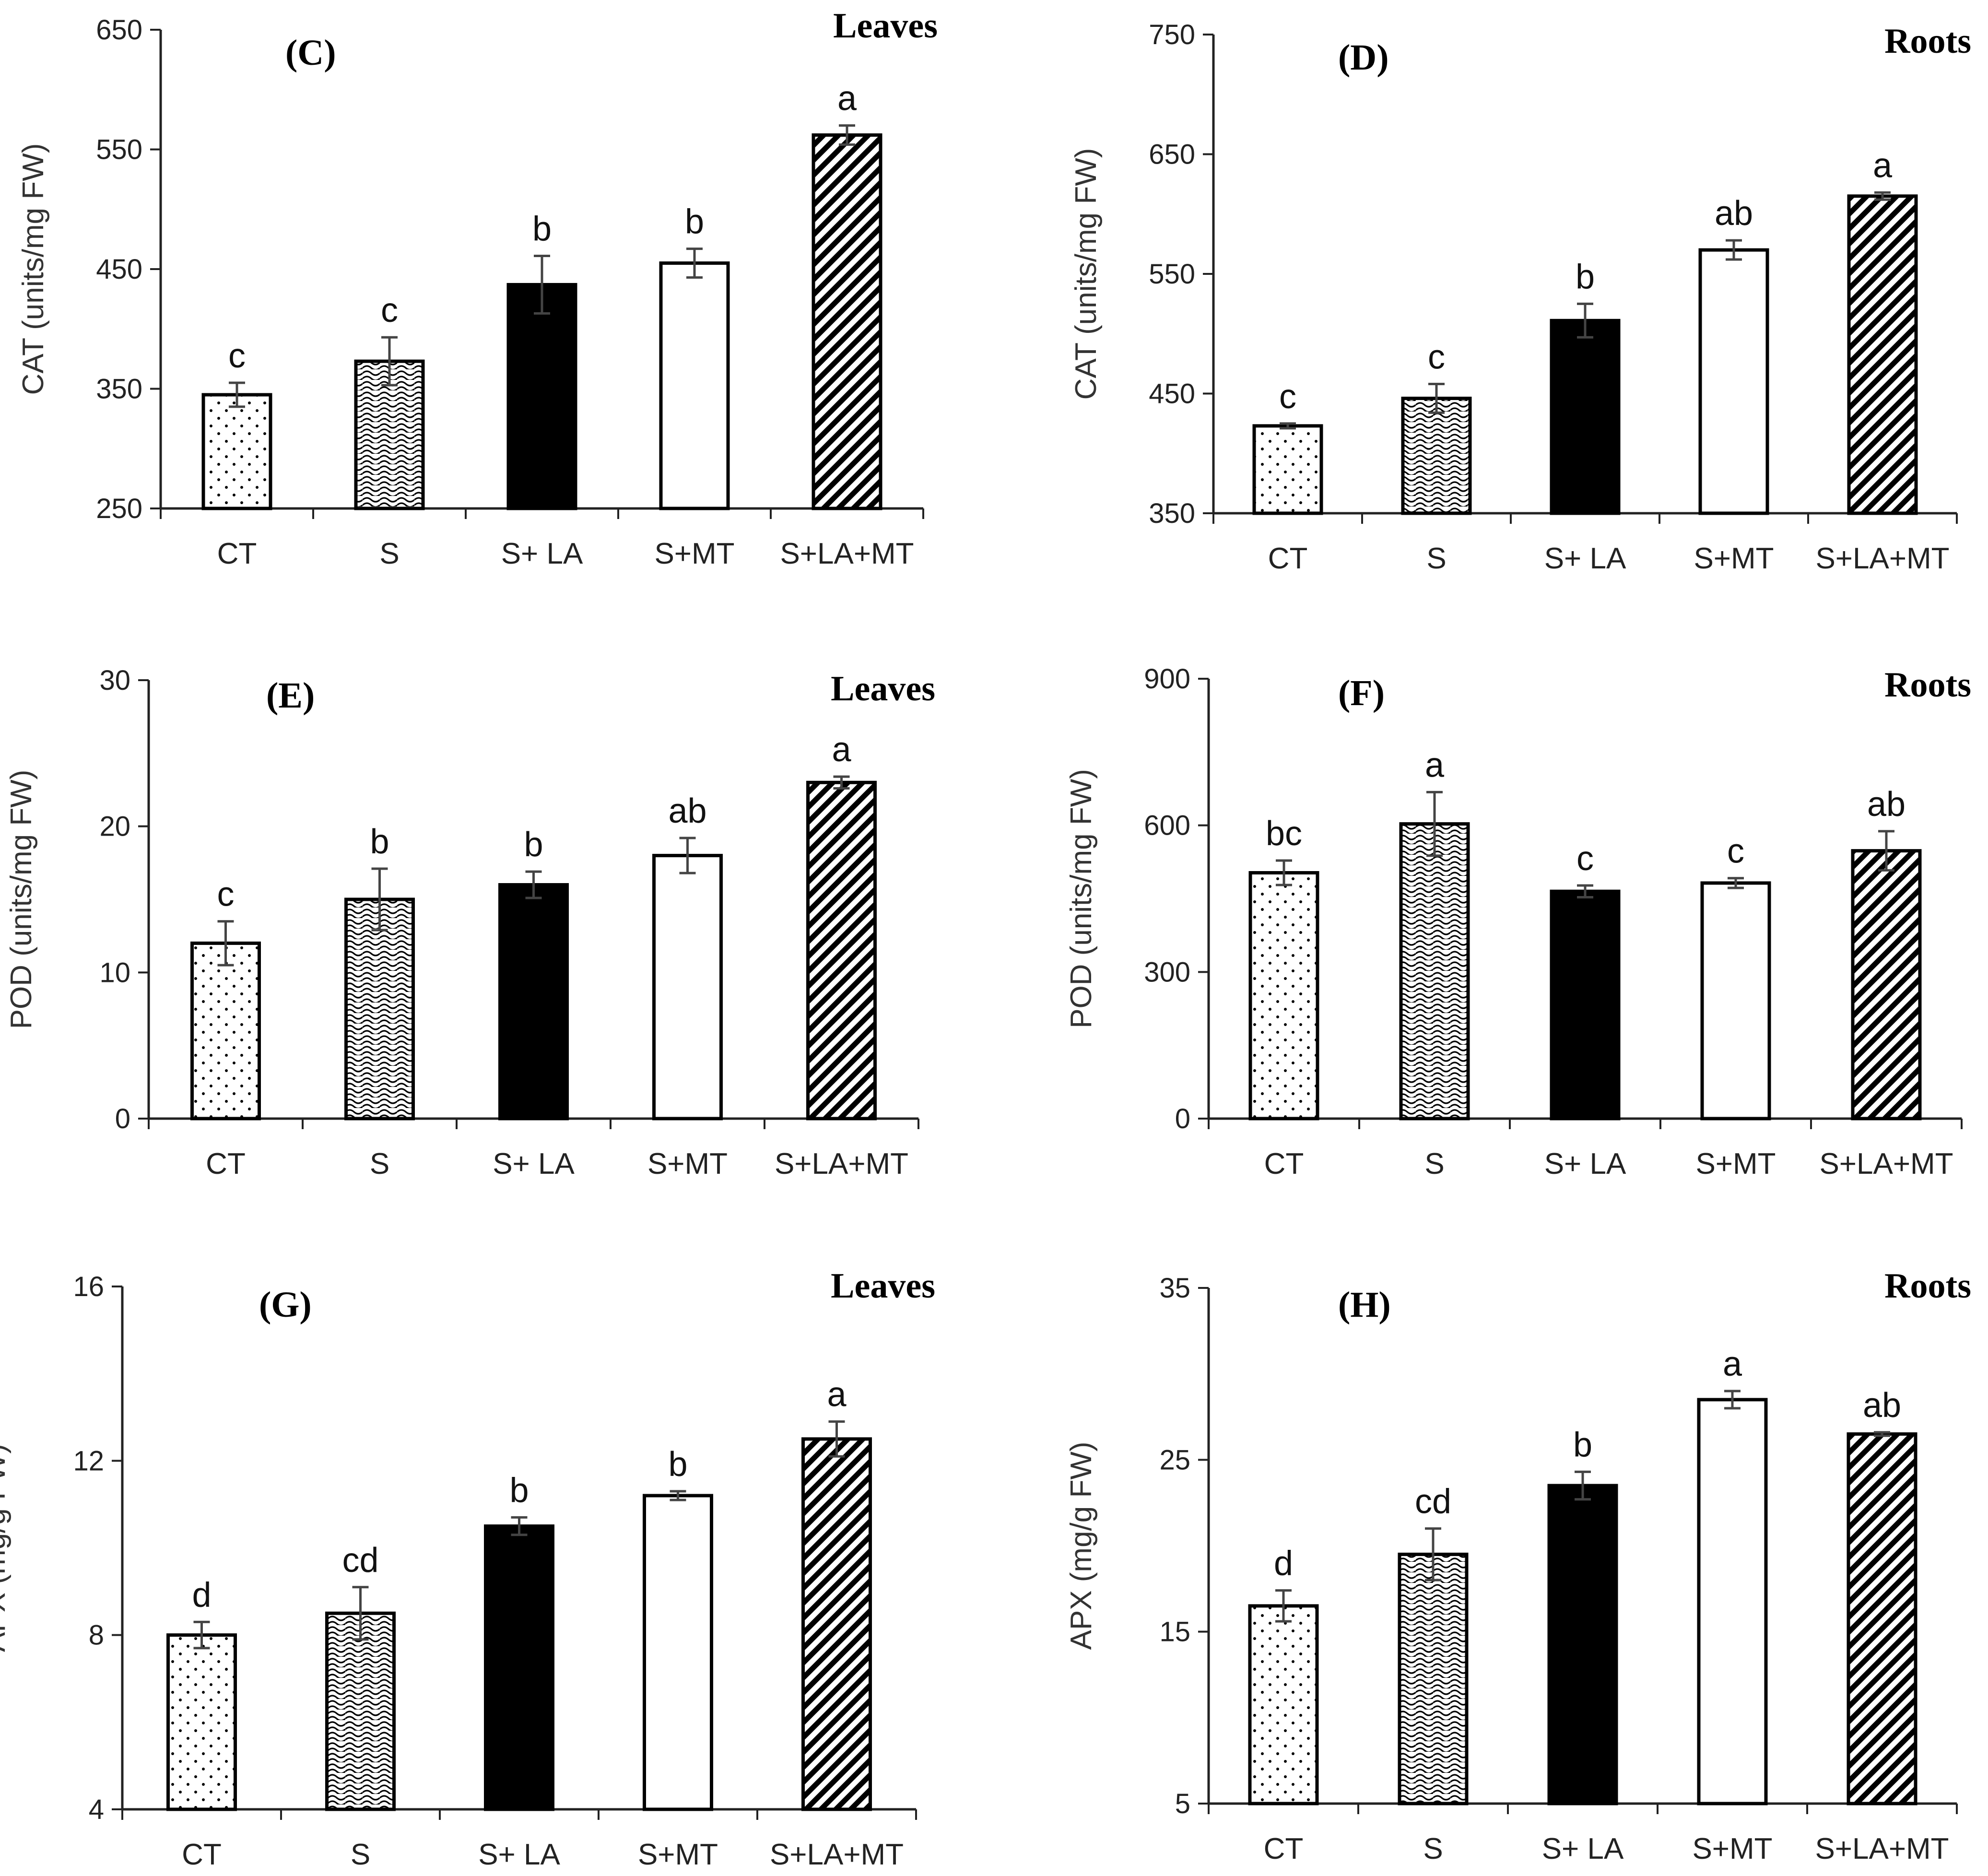 The height and width of the screenshot is (1876, 1988). I want to click on y-tick-label: 15, so click(1174, 1632).